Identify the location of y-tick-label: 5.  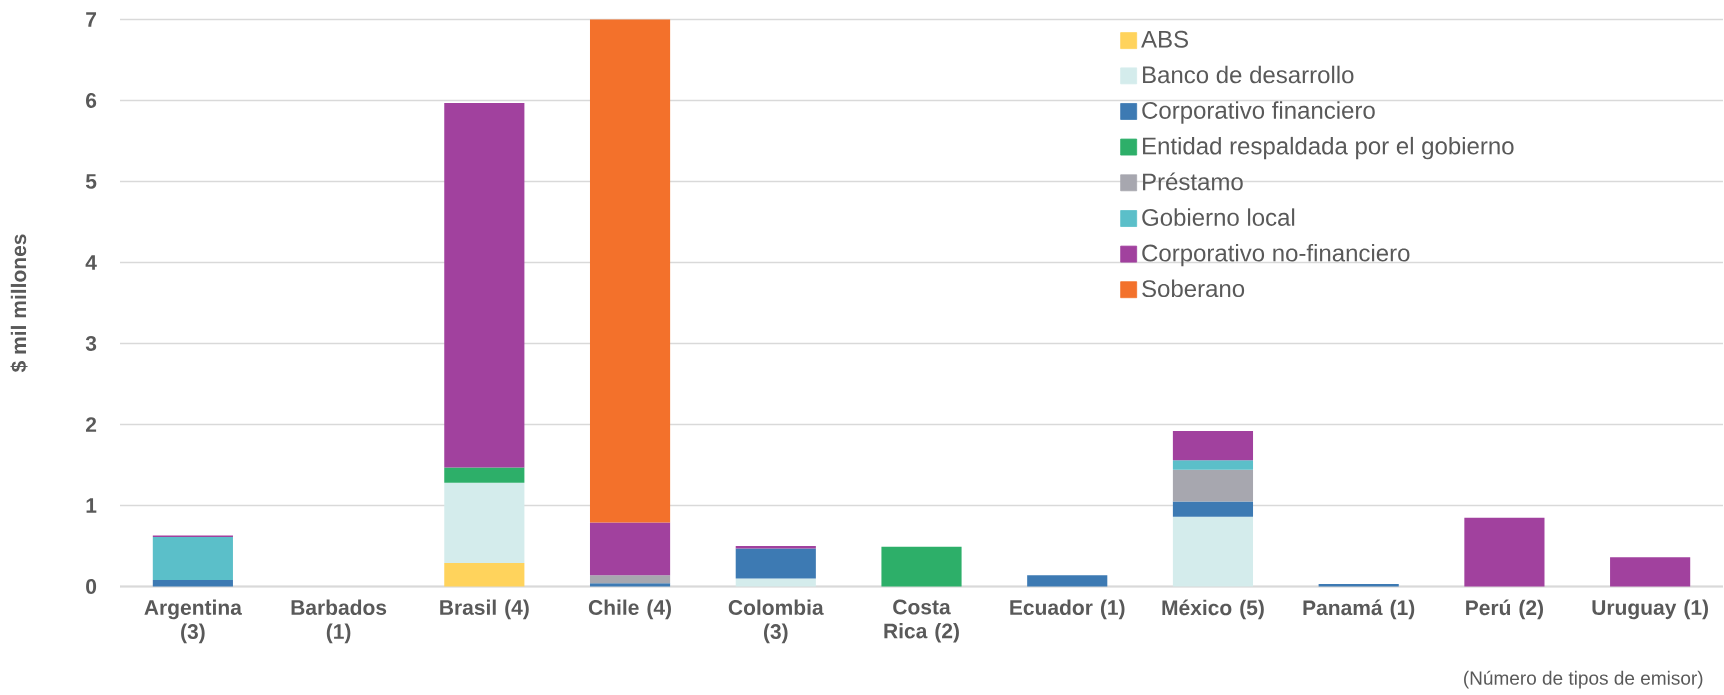
(91, 181).